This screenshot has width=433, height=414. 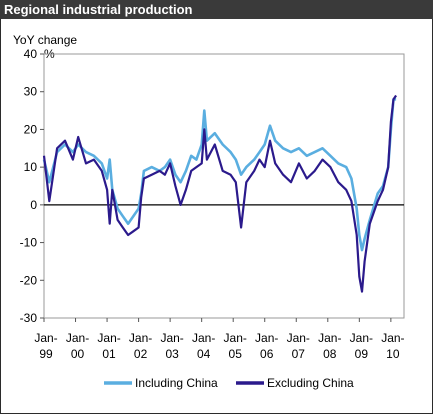 I want to click on chart-title: Regional industrial production, so click(x=98, y=9).